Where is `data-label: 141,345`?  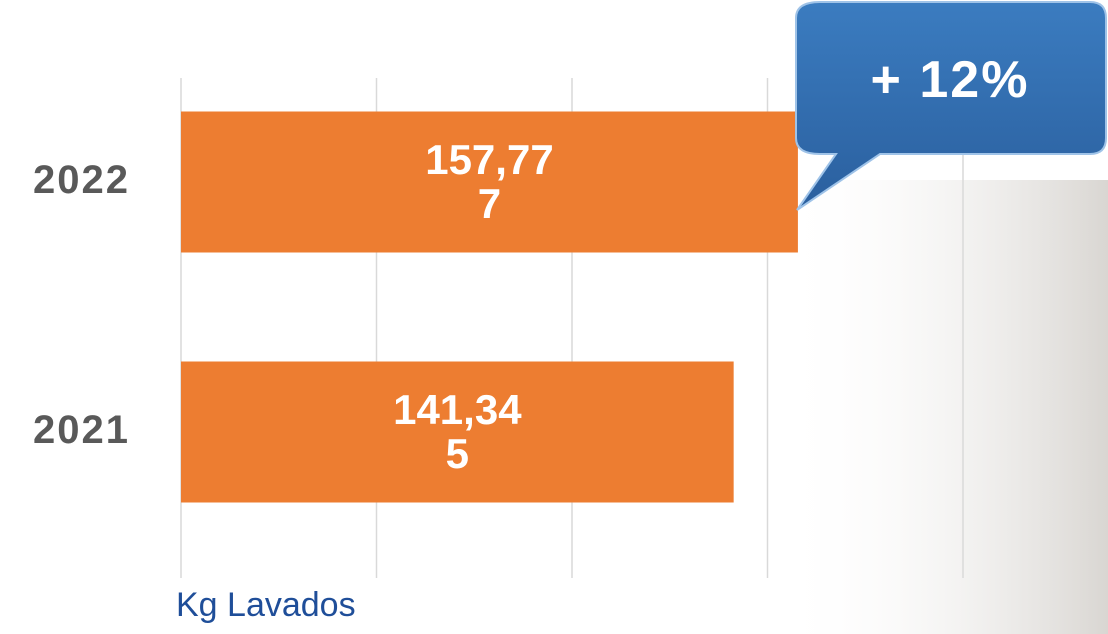
data-label: 141,345 is located at coordinates (457, 431).